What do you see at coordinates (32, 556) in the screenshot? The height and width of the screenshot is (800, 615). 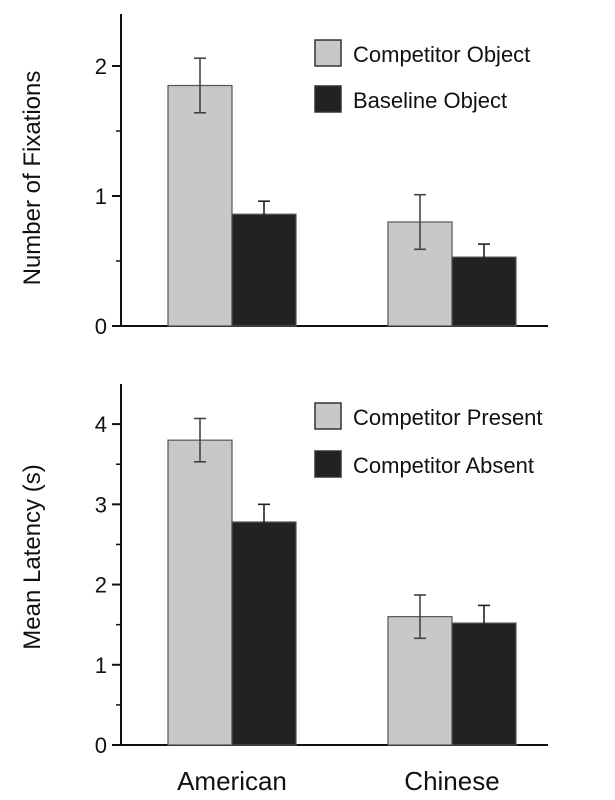 I see `y-axis-title: Mean Latency (s)` at bounding box center [32, 556].